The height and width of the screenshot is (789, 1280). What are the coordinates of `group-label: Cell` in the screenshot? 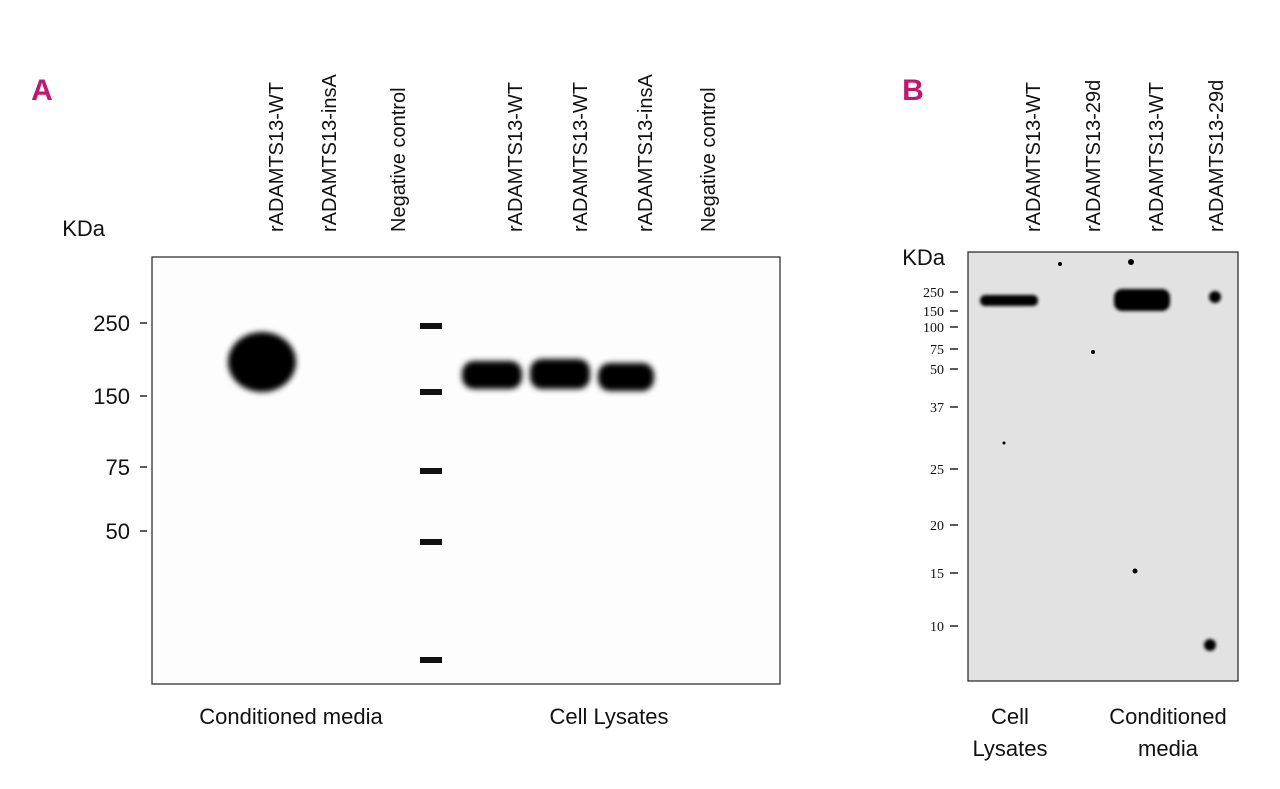 It's located at (1010, 716).